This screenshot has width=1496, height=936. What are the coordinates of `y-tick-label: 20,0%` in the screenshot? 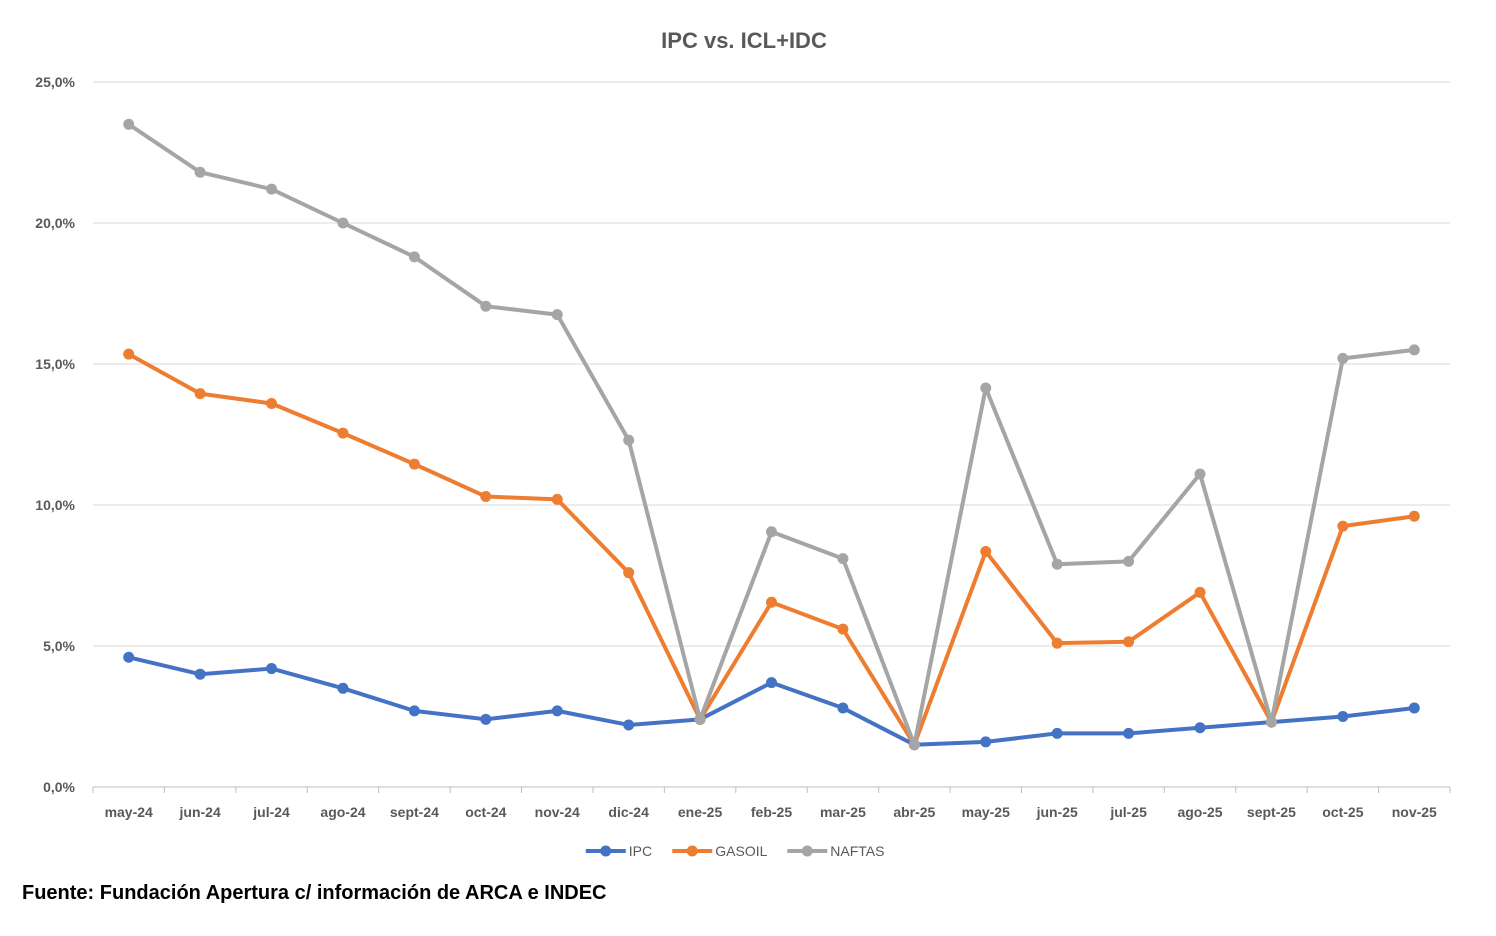 It's located at (55, 223).